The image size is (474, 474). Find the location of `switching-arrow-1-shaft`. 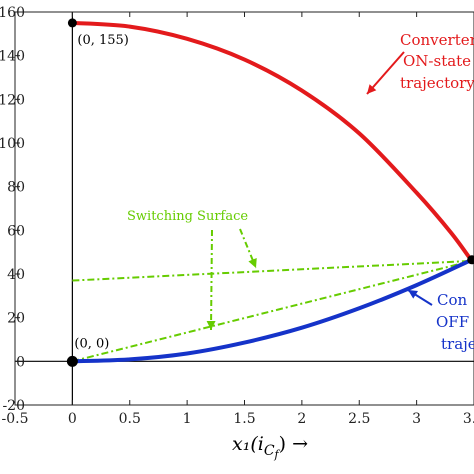

switching-arrow-1-shaft is located at coordinates (211, 280).